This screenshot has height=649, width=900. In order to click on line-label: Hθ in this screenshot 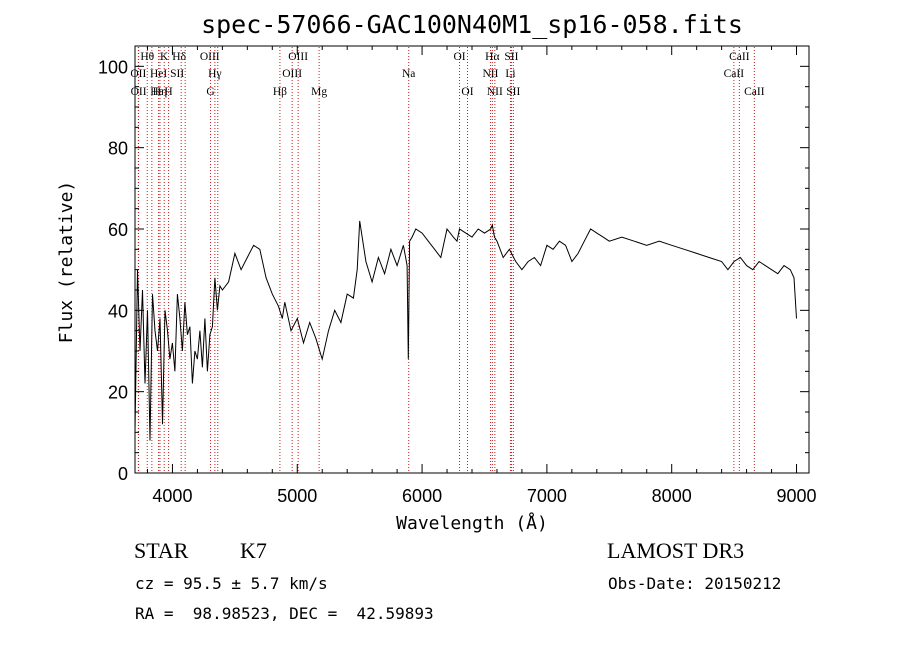, I will do `click(147, 57)`.